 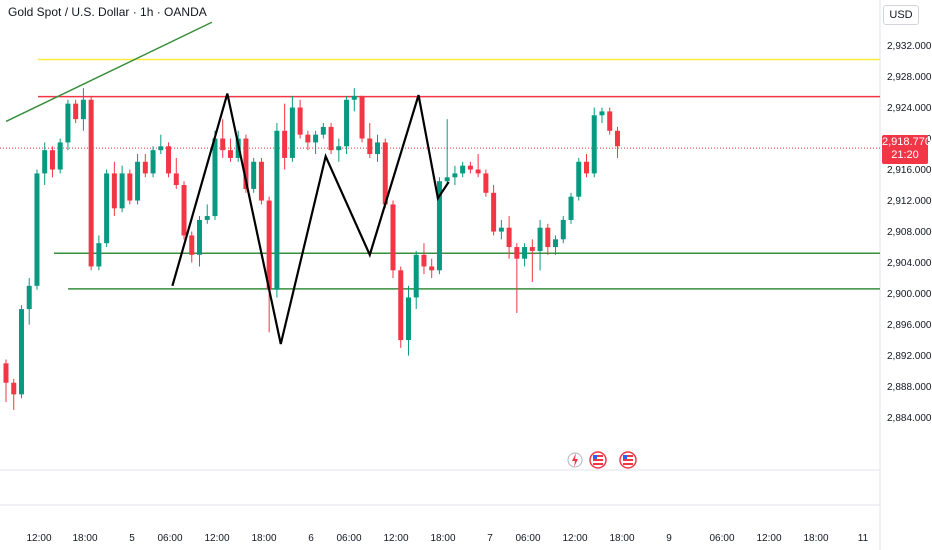 I want to click on price-tick-label: 2,904.000, so click(x=909, y=263).